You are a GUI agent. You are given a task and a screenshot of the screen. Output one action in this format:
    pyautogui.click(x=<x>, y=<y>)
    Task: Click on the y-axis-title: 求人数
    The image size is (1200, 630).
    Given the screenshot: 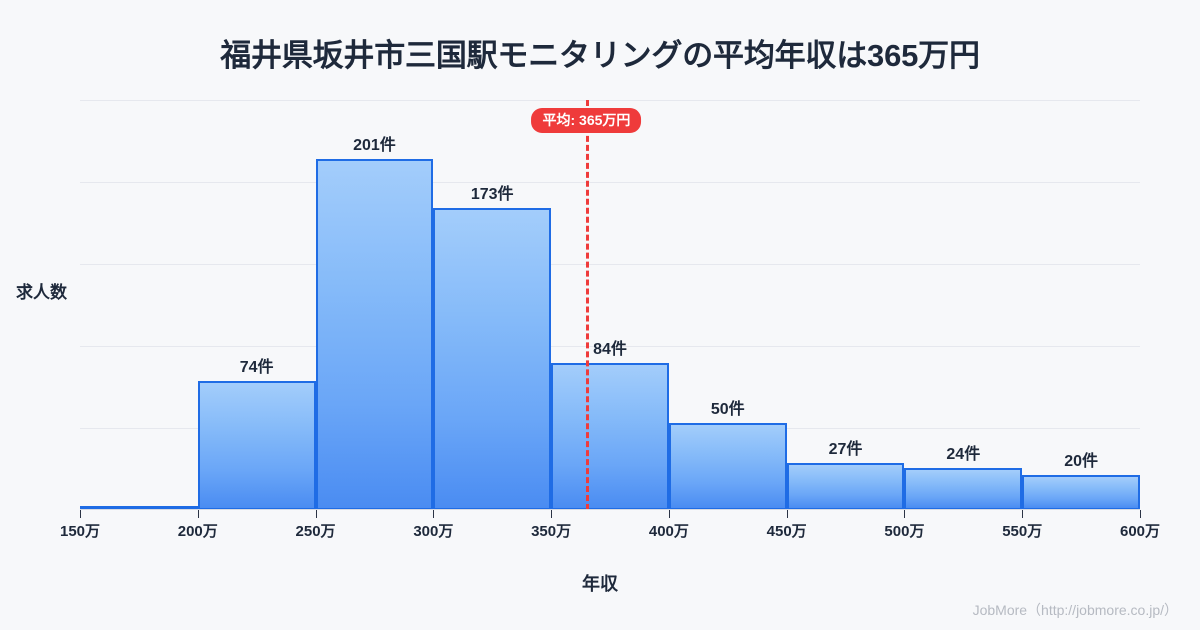 What is the action you would take?
    pyautogui.click(x=41, y=292)
    